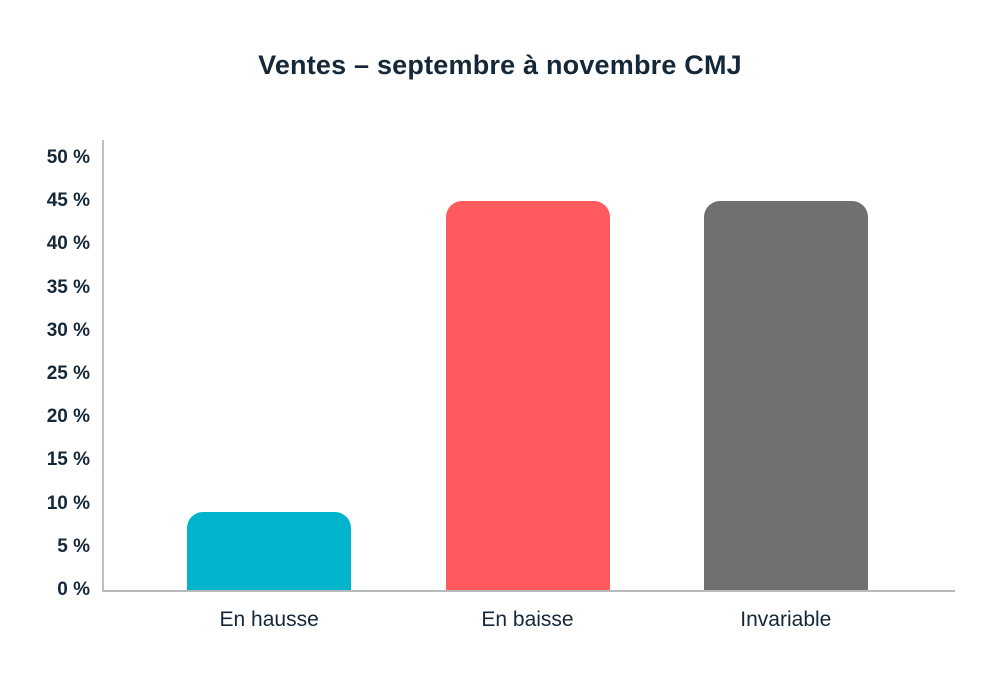 Image resolution: width=1000 pixels, height=675 pixels. What do you see at coordinates (68, 244) in the screenshot?
I see `y-tick-label: 40 %` at bounding box center [68, 244].